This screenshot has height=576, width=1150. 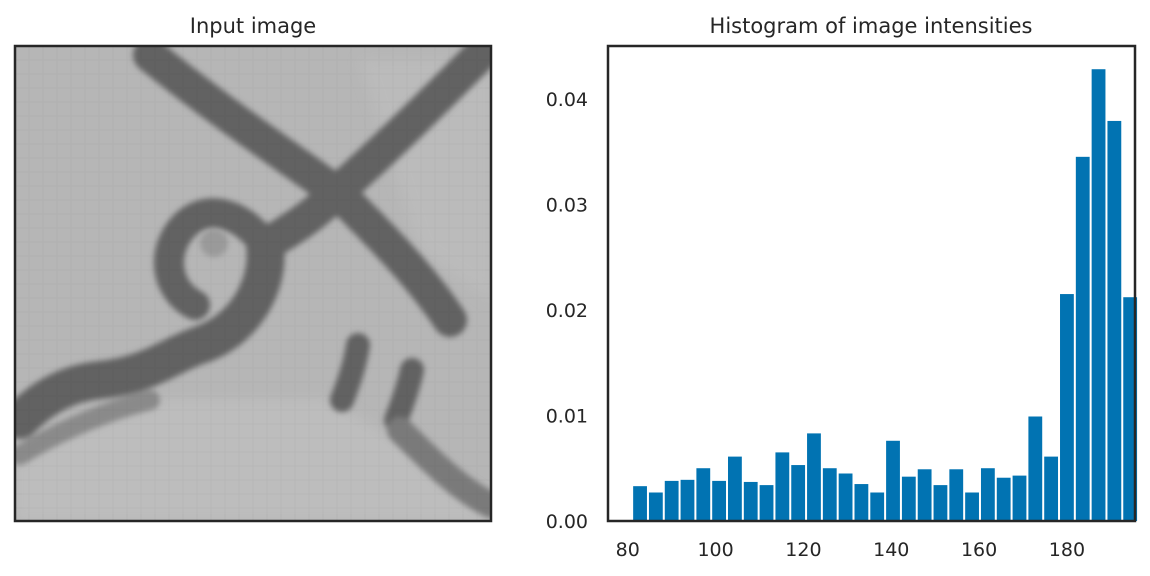 I want to click on x-tick-label: 140, so click(x=891, y=550).